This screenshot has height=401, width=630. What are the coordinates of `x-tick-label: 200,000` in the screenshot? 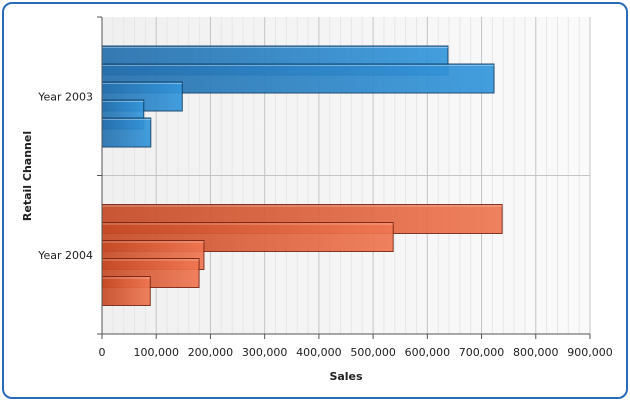 It's located at (211, 352).